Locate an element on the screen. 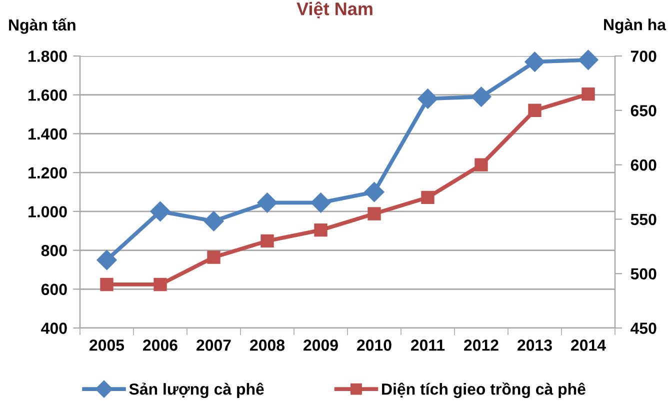 Image resolution: width=670 pixels, height=406 pixels. y-tick-label: 1.400 is located at coordinates (47, 134).